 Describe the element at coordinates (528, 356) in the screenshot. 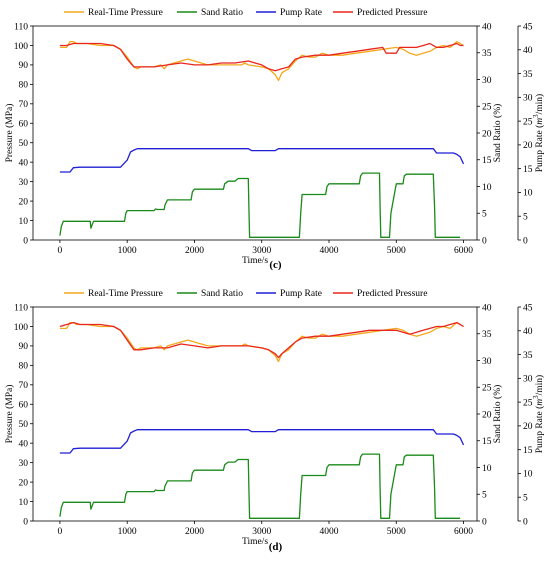

I see `y-right2-tick-label: 35` at that location.